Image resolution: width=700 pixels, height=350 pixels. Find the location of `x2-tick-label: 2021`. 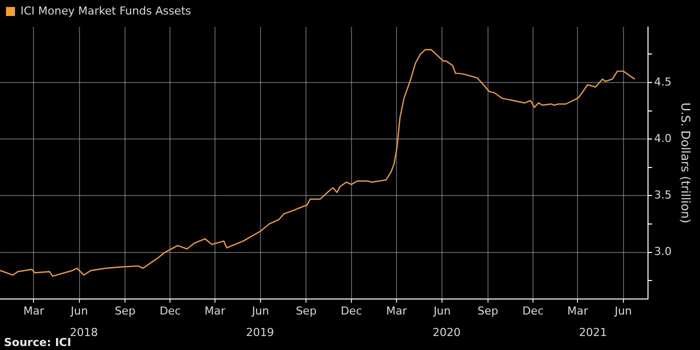

x2-tick-label: 2021 is located at coordinates (593, 332).